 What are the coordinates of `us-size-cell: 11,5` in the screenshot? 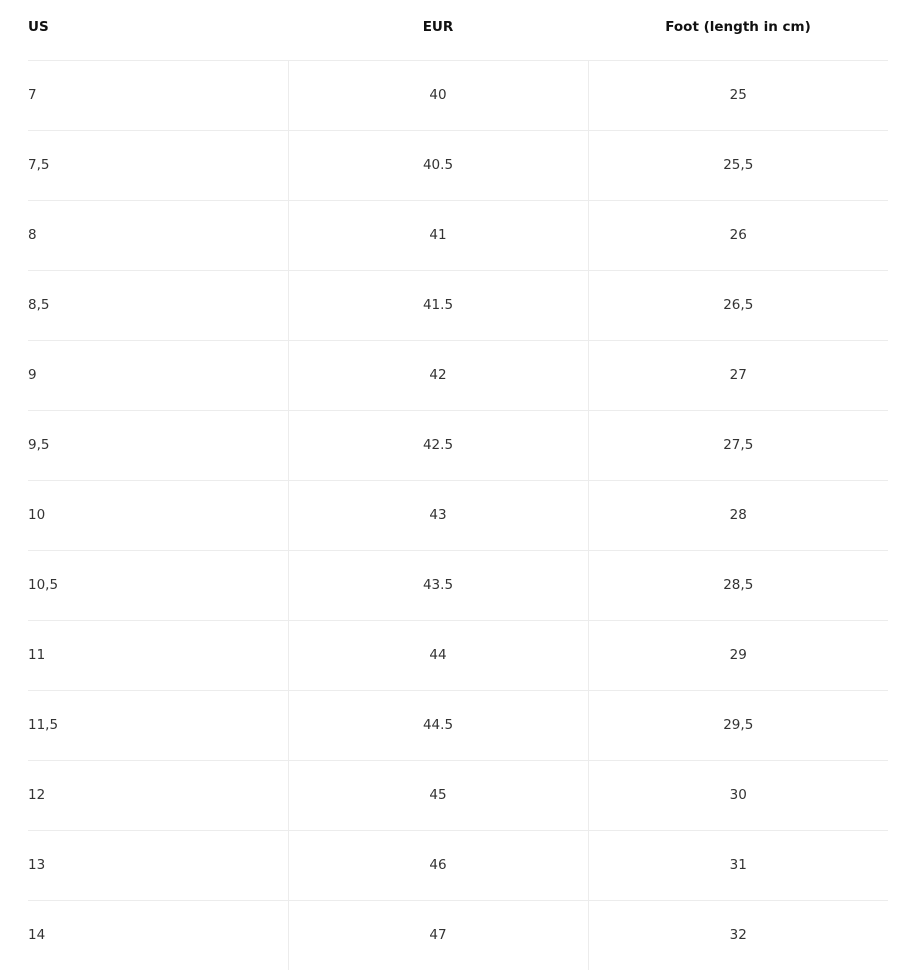 It's located at (158, 724).